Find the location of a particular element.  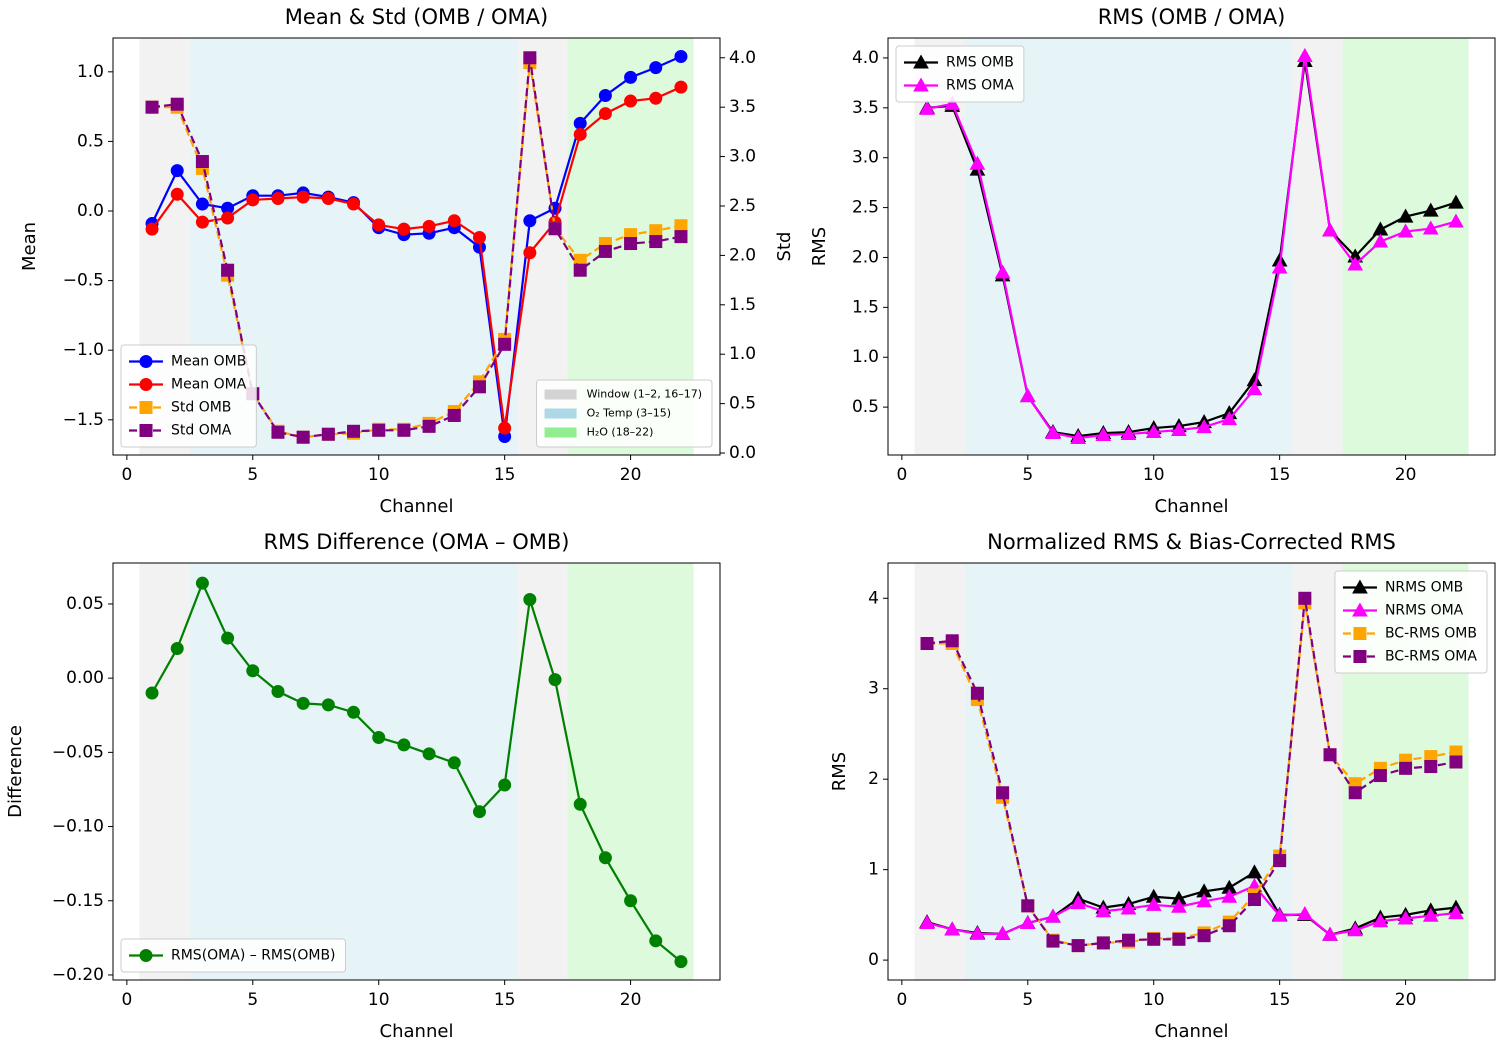

y-axis-label: Mean is located at coordinates (29, 246).